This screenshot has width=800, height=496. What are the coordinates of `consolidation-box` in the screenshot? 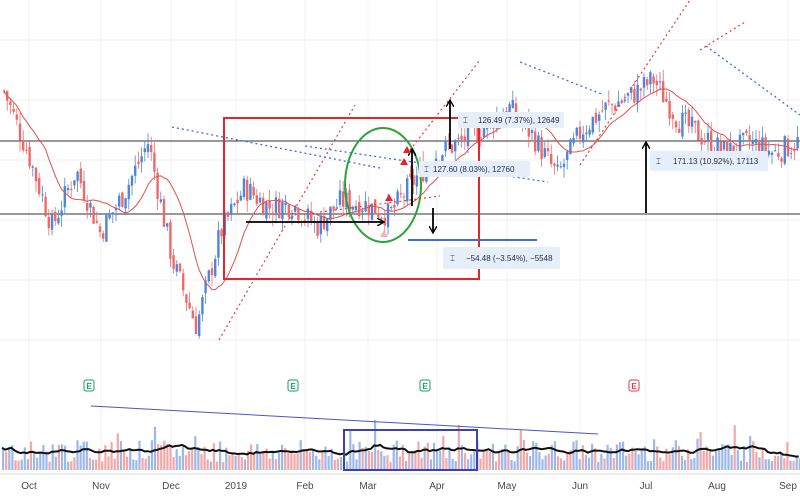 It's located at (351, 198).